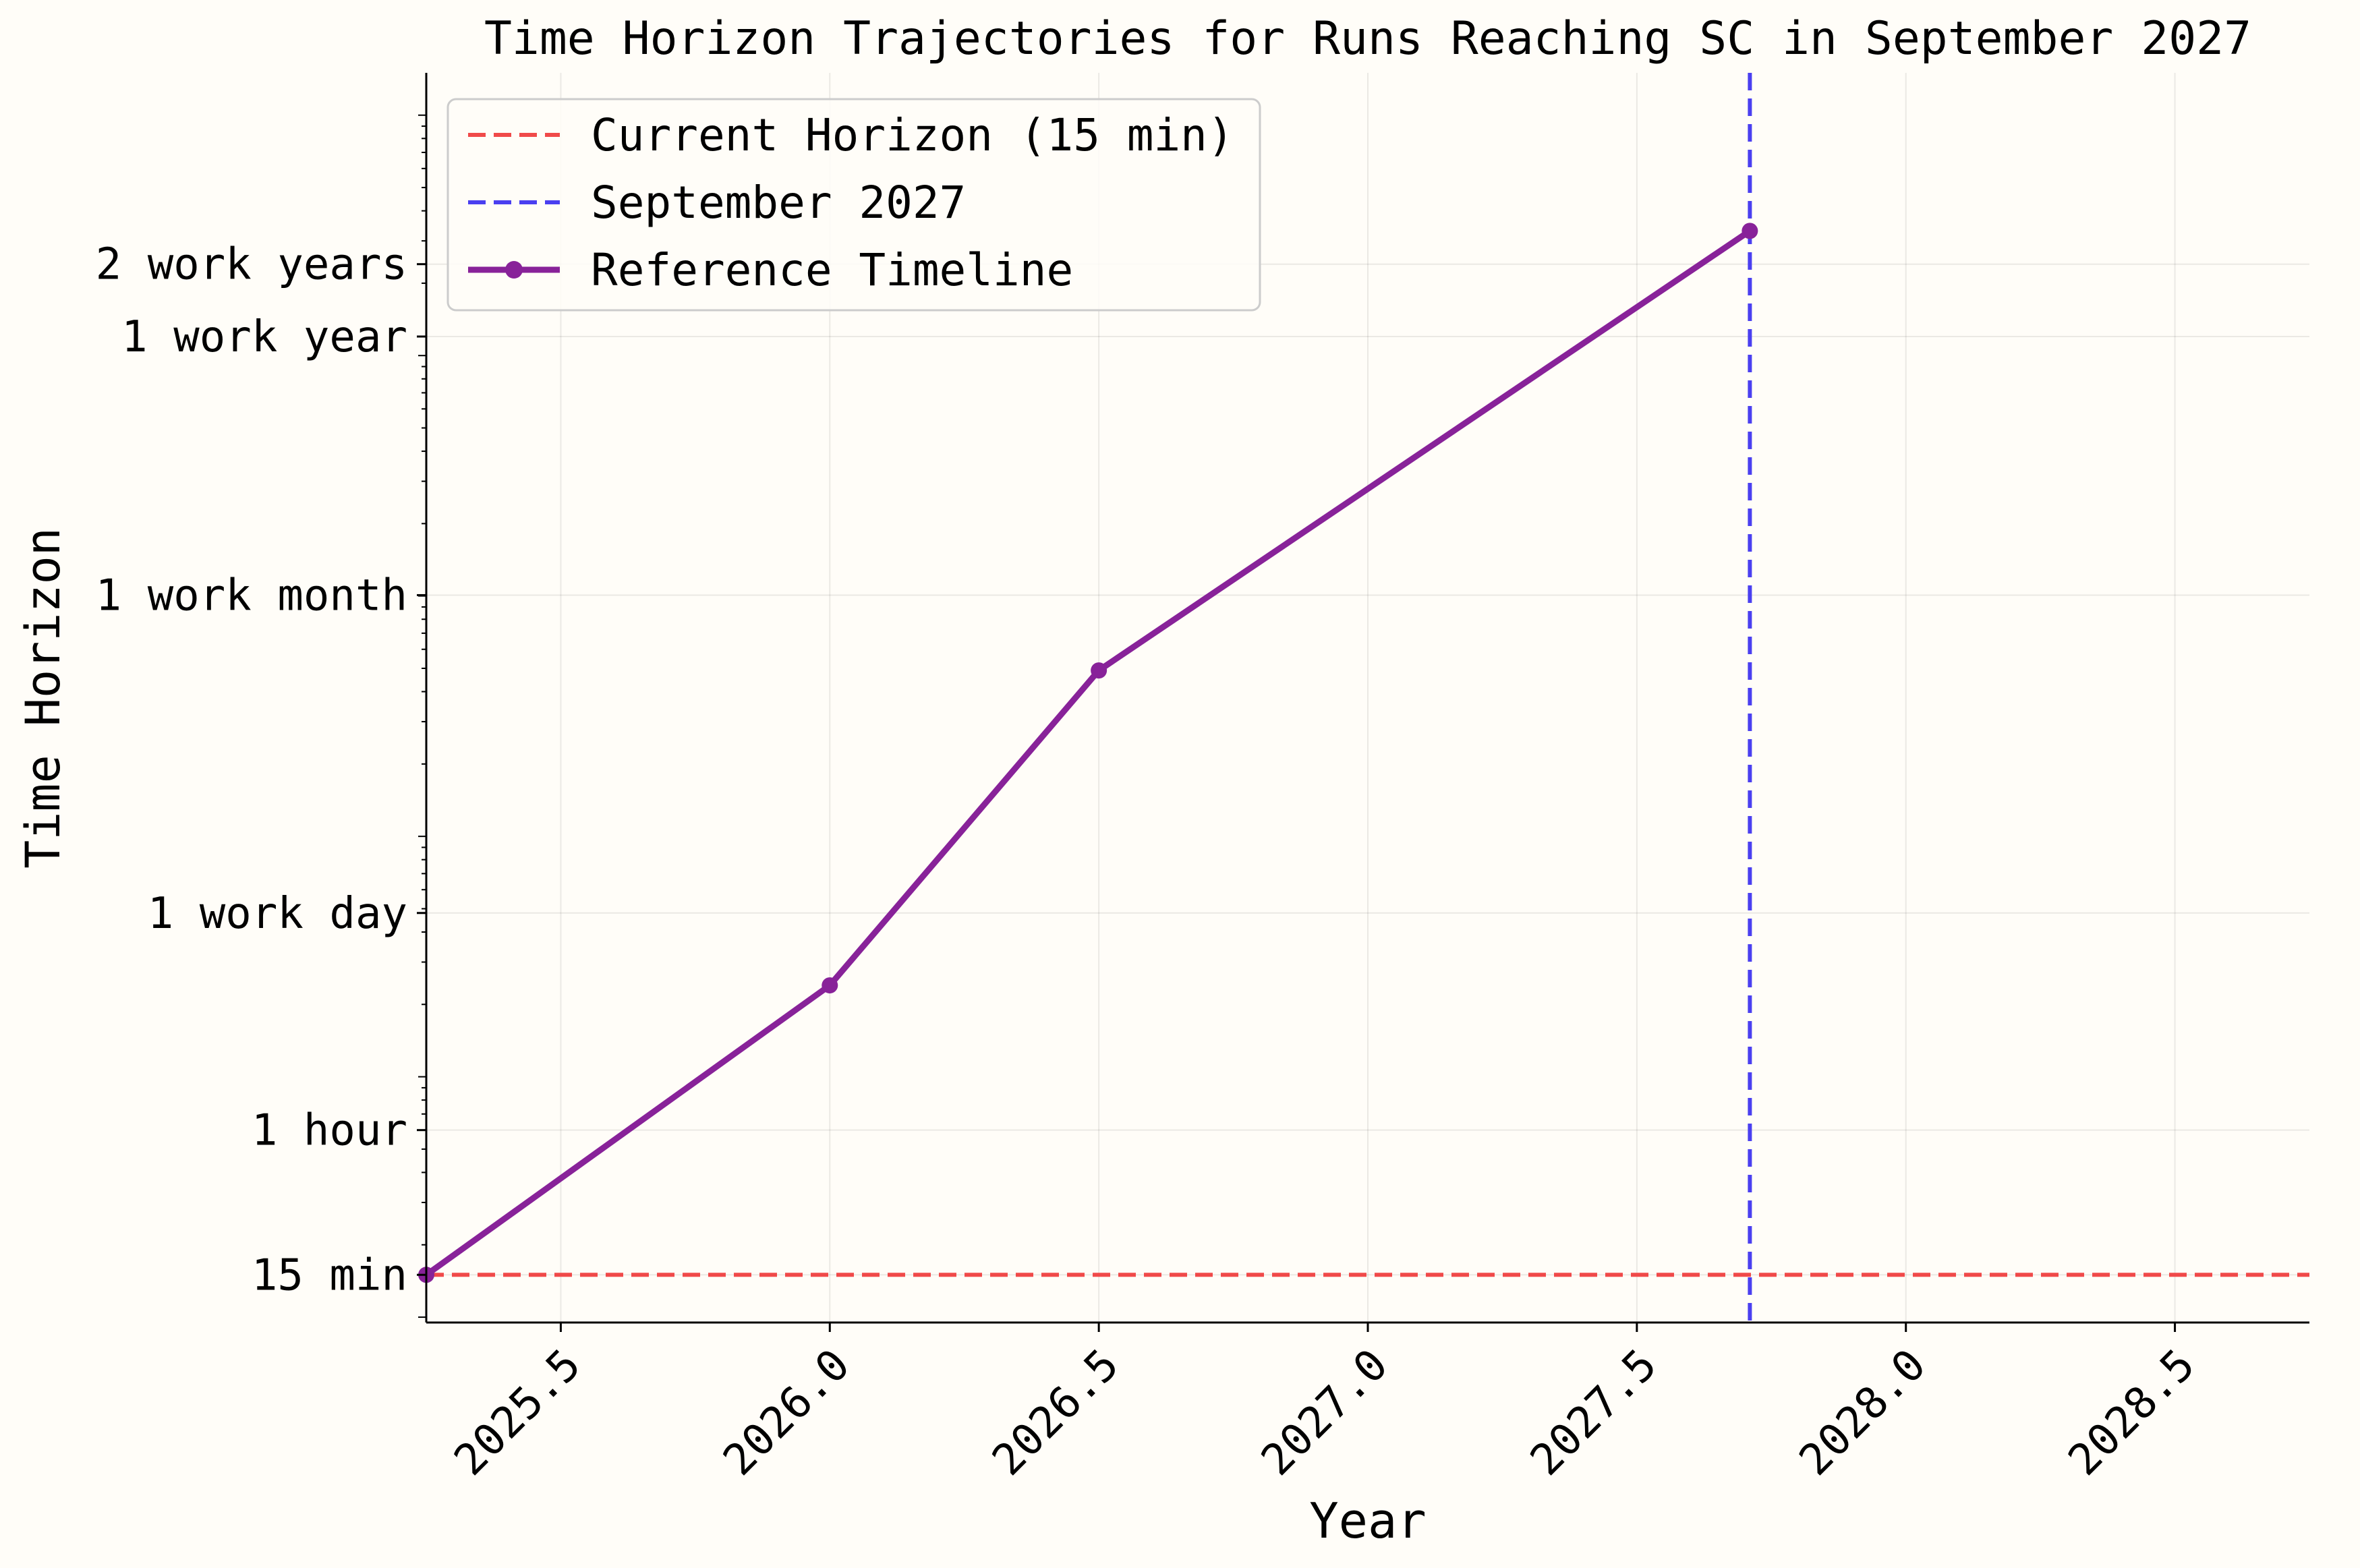  What do you see at coordinates (832, 270) in the screenshot?
I see `legend-label-reference-timeline: Reference Timeline` at bounding box center [832, 270].